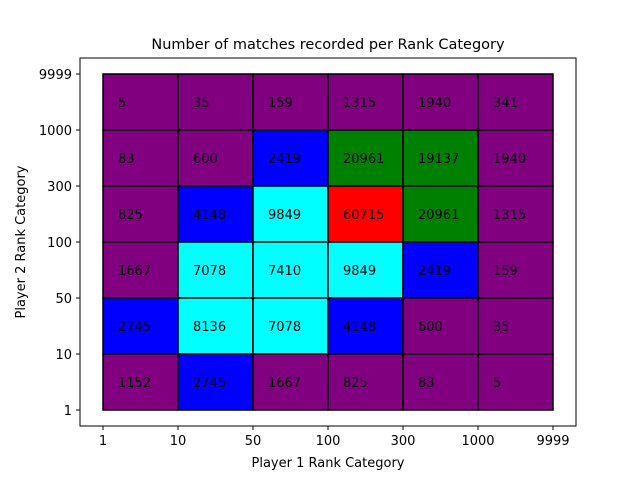 The image size is (640, 480). Describe the element at coordinates (477, 441) in the screenshot. I see `x-tick-label: 1000` at that location.